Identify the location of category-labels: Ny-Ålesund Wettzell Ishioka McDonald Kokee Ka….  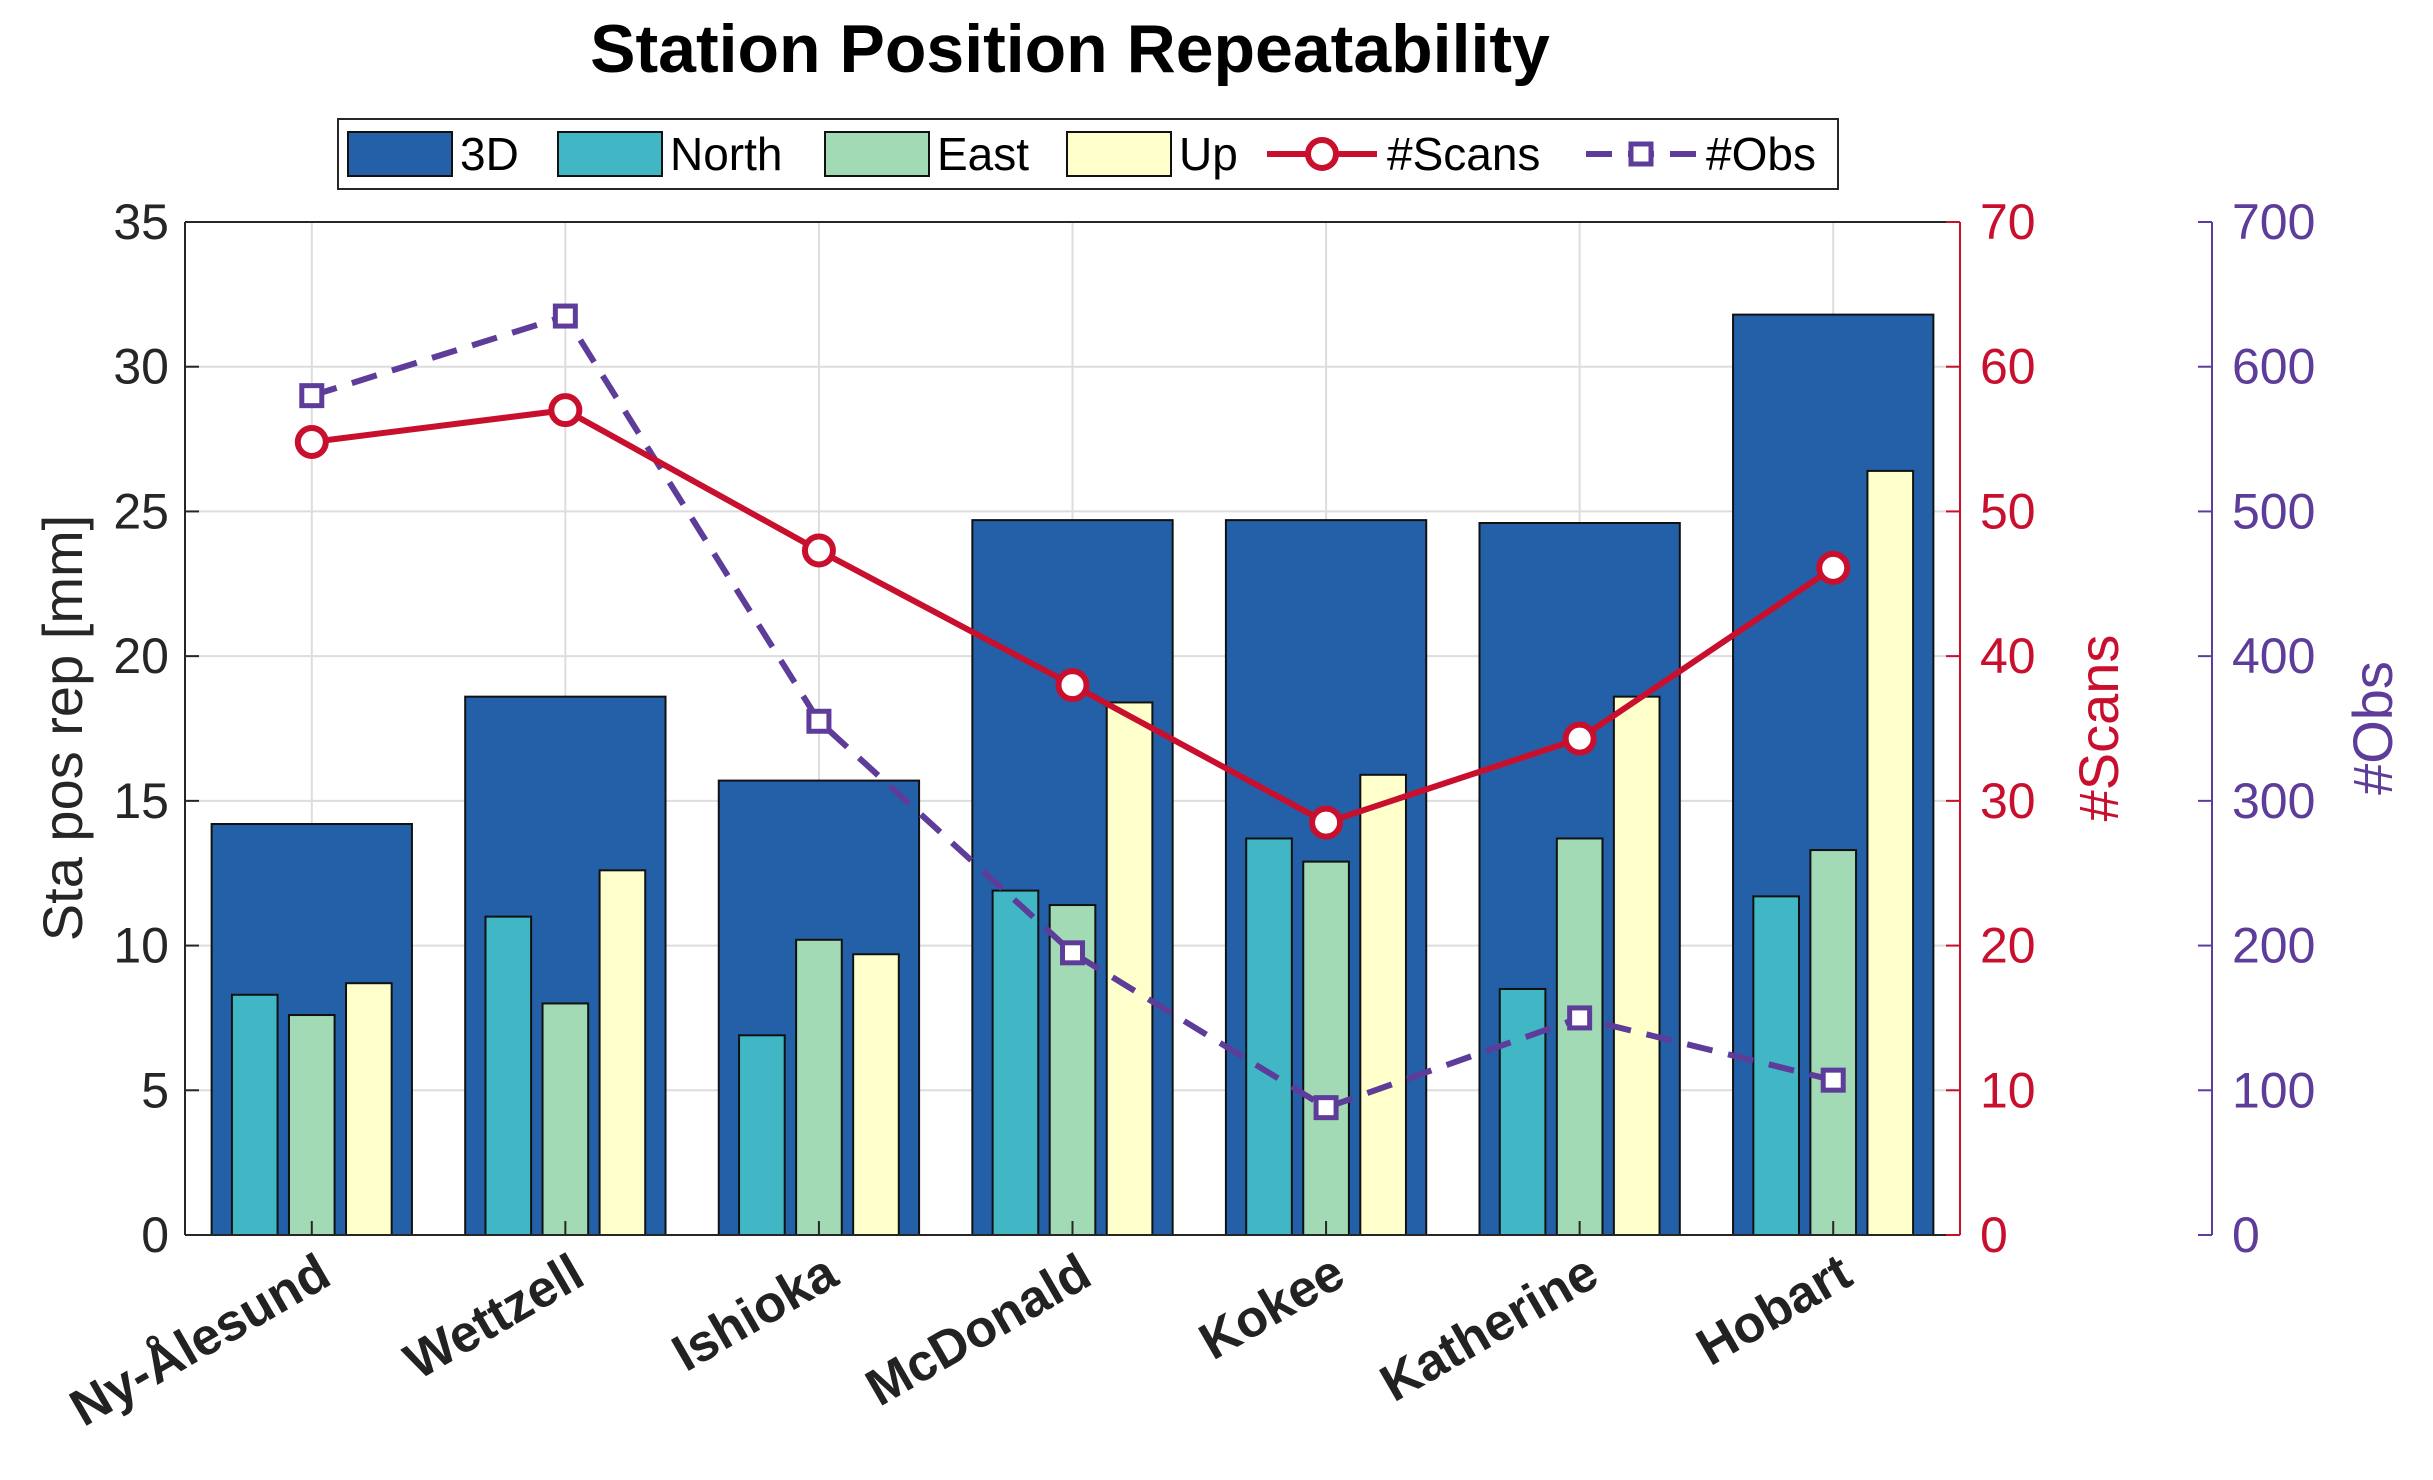
(961, 1340).